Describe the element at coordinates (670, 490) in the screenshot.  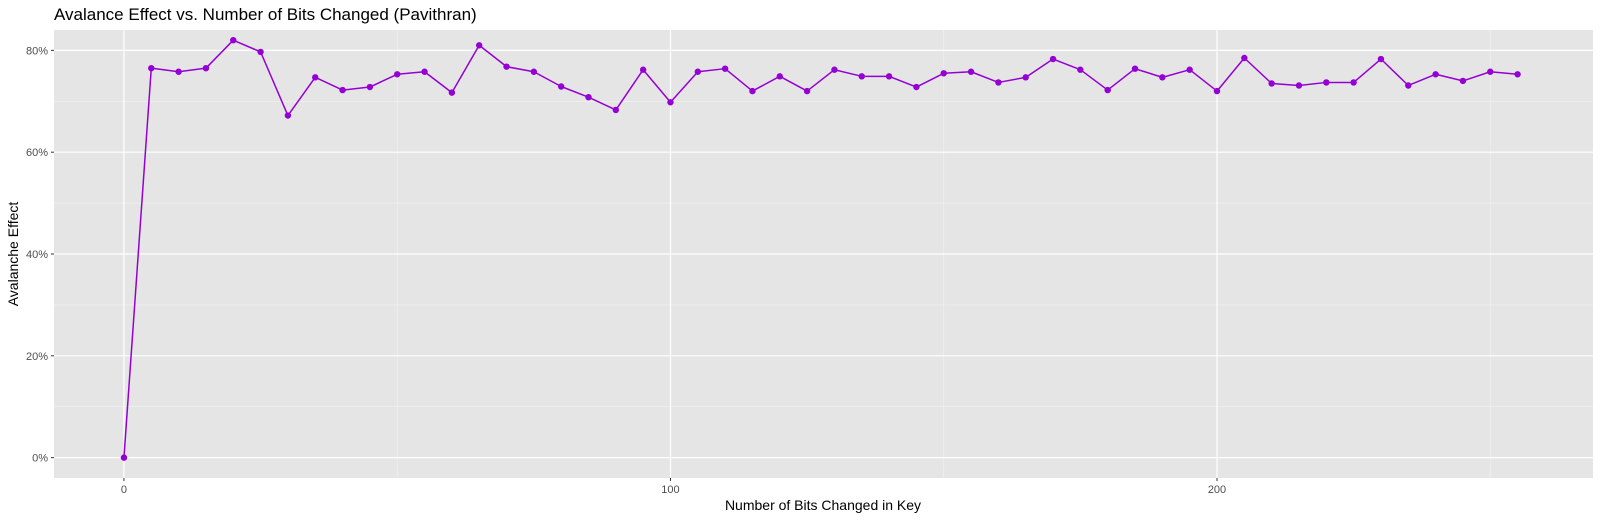
I see `x-tick-label: 100` at that location.